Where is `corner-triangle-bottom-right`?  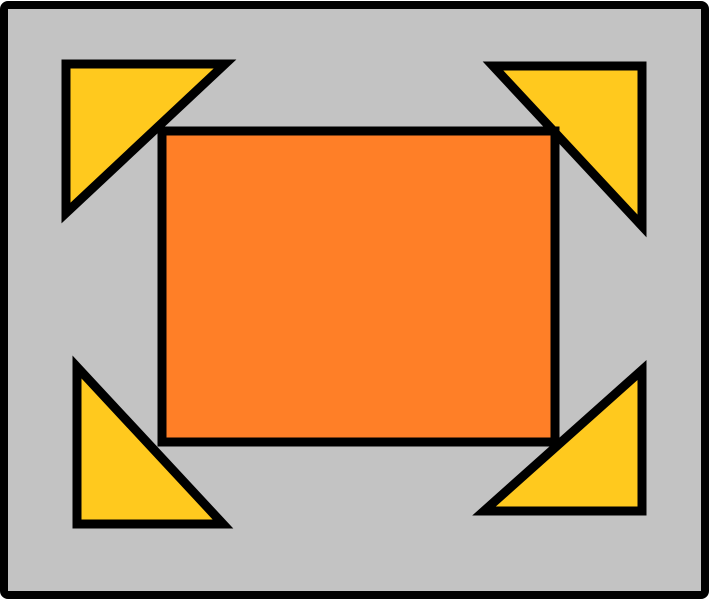 corner-triangle-bottom-right is located at coordinates (559, 437).